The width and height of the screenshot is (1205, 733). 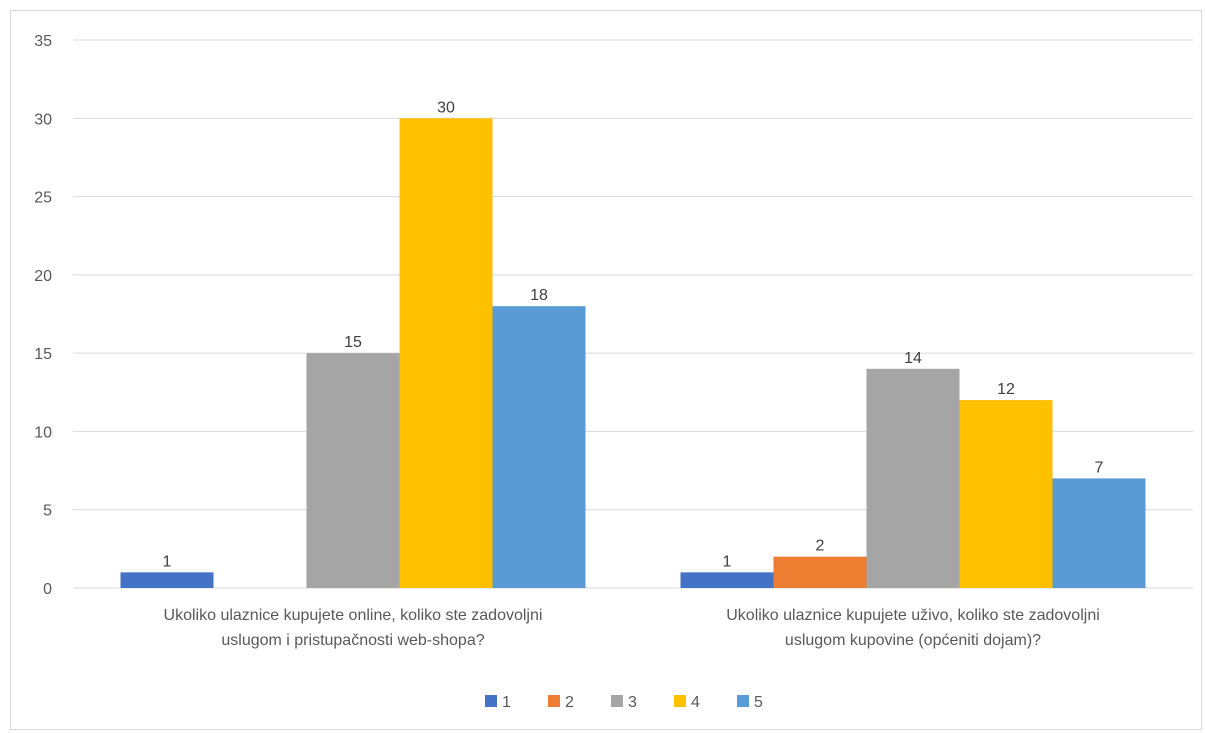 What do you see at coordinates (506, 702) in the screenshot?
I see `legend-label: 1` at bounding box center [506, 702].